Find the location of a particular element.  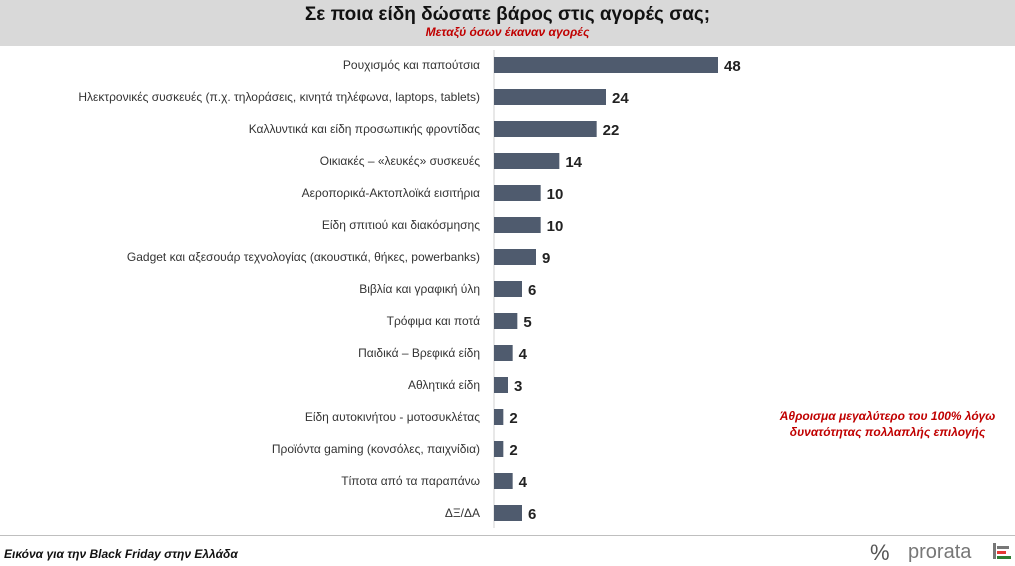

category-label: Είδη σπιτιού και διακόσμησης is located at coordinates (401, 225).